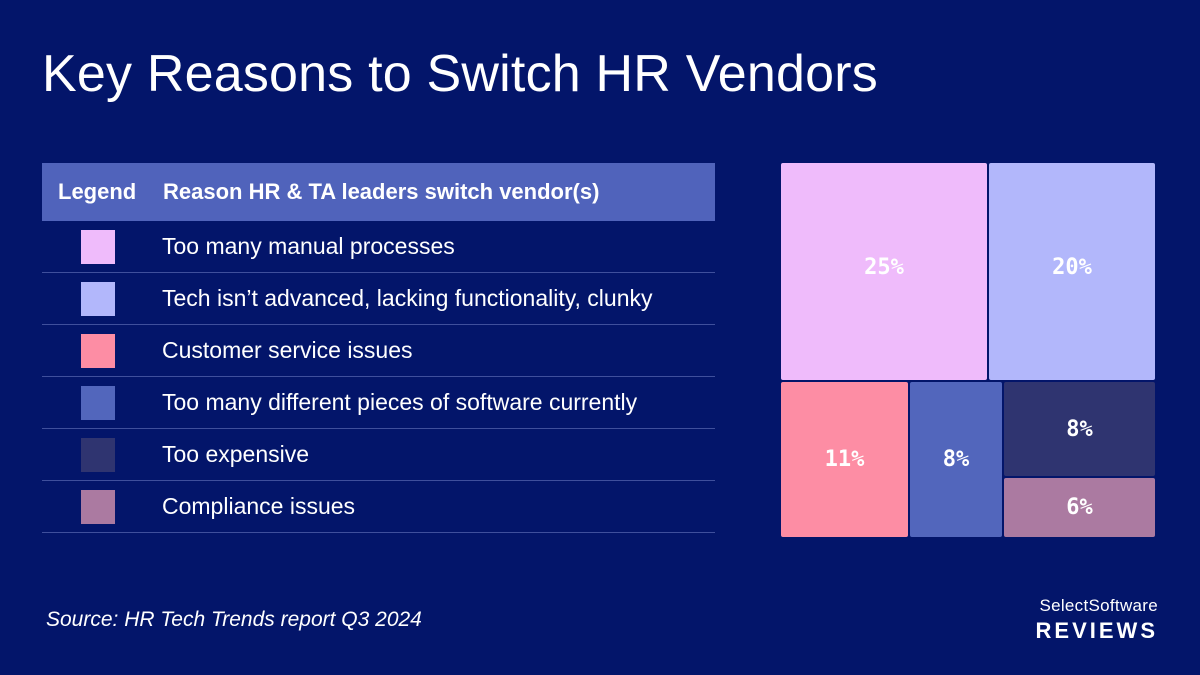 The width and height of the screenshot is (1200, 675). What do you see at coordinates (378, 455) in the screenshot?
I see `legend-row: Too expensive` at bounding box center [378, 455].